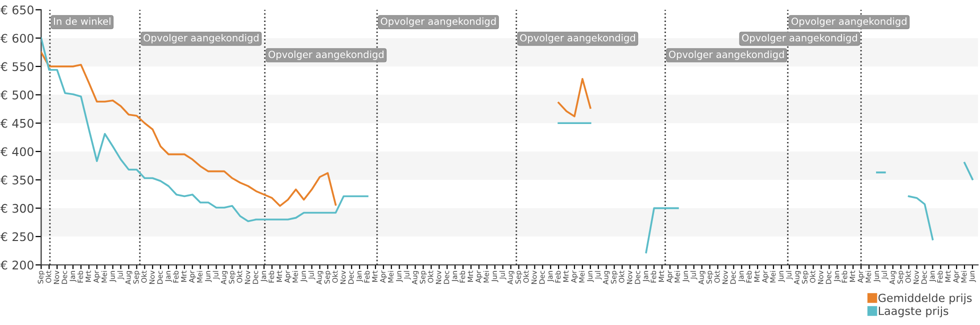  What do you see at coordinates (913, 312) in the screenshot?
I see `legend-label: Laagste prijs` at bounding box center [913, 312].